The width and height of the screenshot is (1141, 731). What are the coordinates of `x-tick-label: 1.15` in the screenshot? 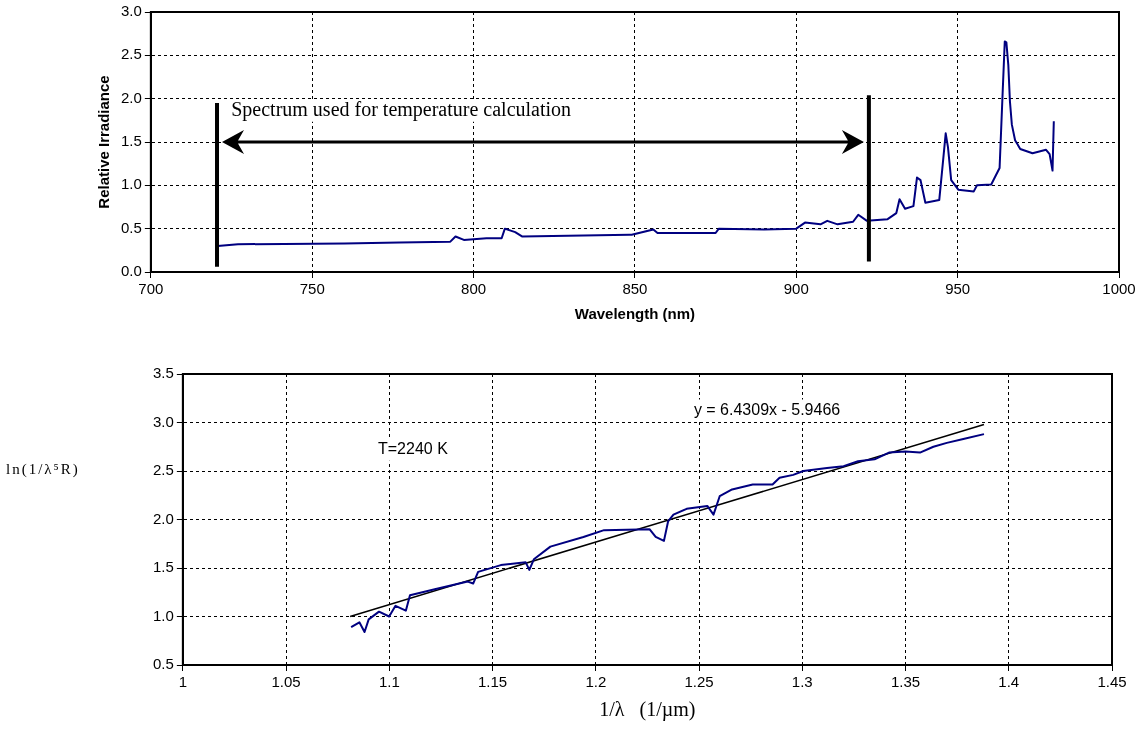 It's located at (492, 682).